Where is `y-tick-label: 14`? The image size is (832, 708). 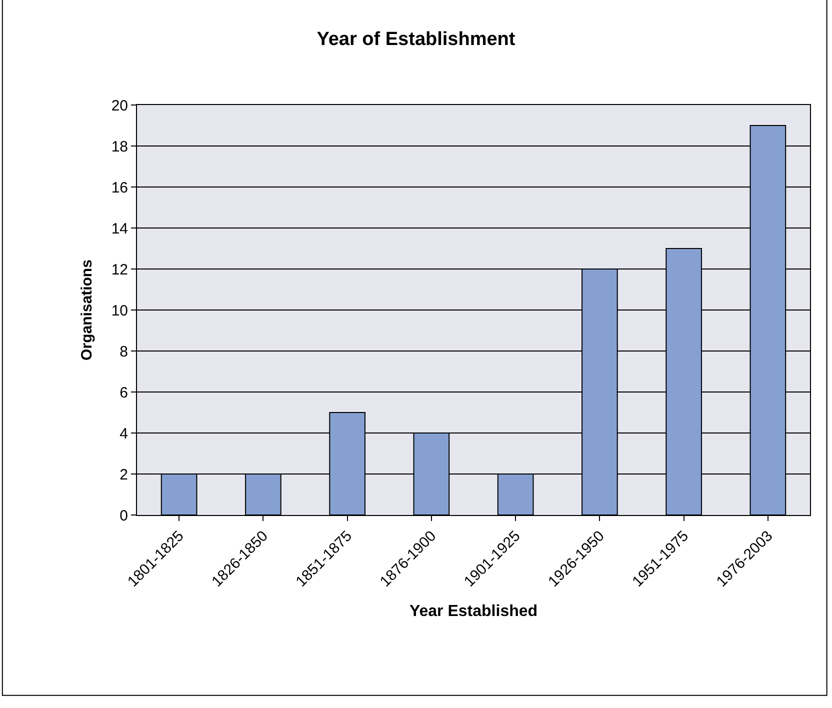
y-tick-label: 14 is located at coordinates (119, 229).